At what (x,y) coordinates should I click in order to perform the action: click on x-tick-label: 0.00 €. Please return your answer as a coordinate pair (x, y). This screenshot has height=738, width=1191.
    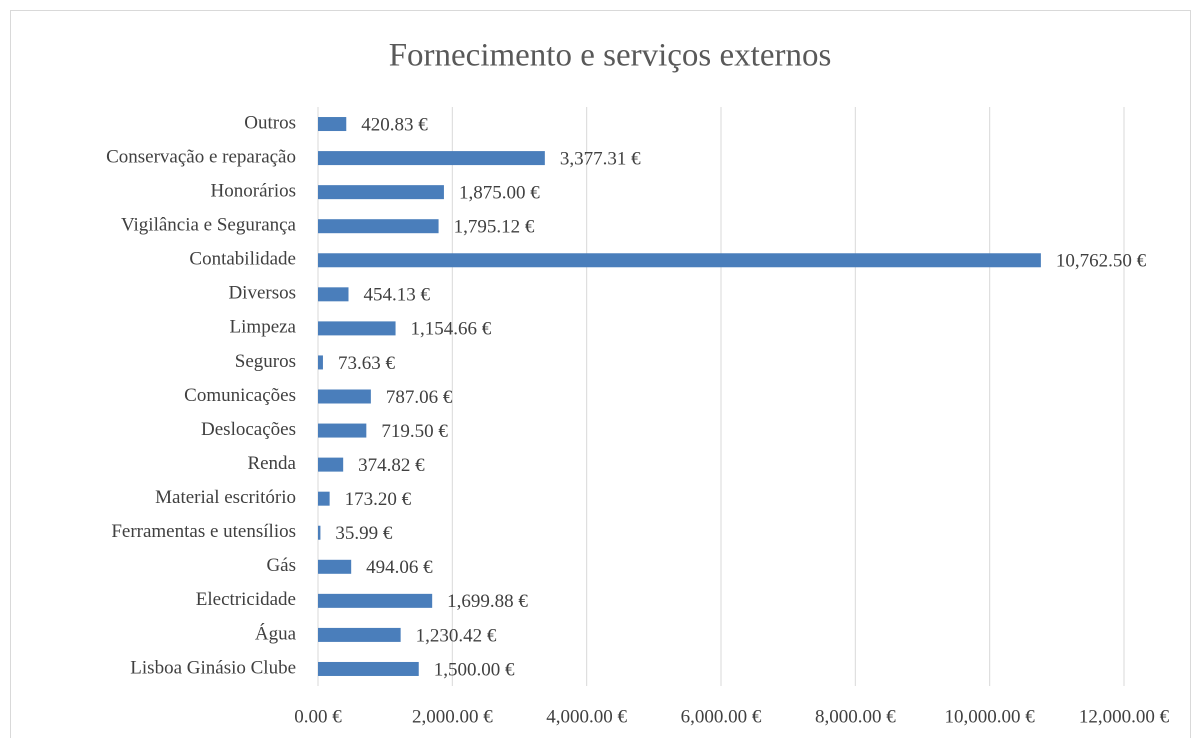
    Looking at the image, I should click on (318, 716).